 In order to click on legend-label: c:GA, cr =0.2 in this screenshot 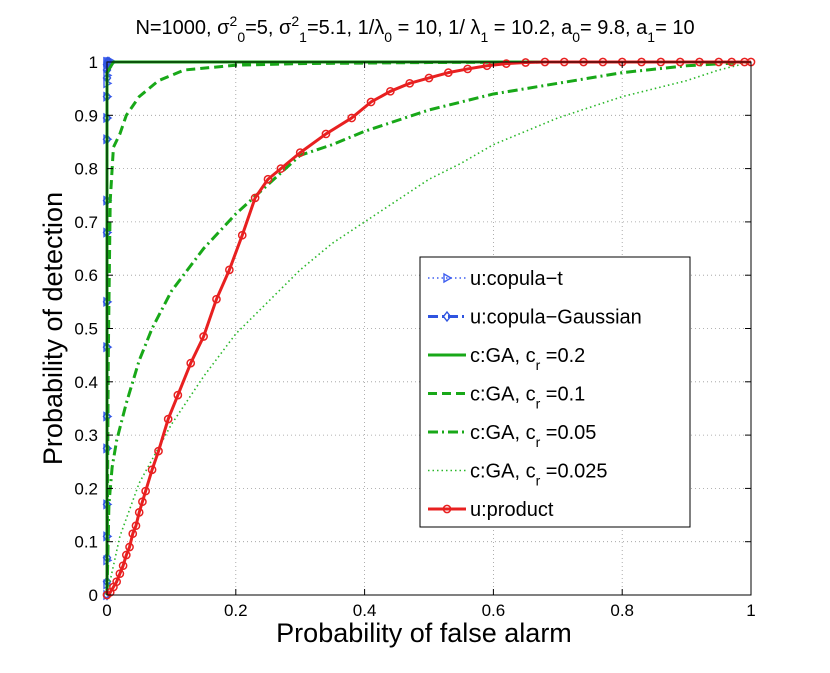, I will do `click(527, 359)`.